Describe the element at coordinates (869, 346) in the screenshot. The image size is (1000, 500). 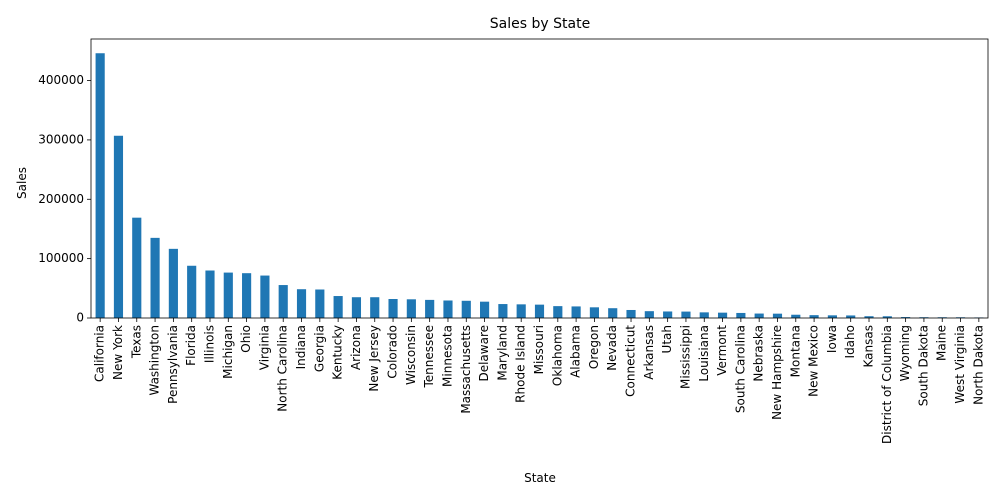
I see `x-tick-label: Kansas` at that location.